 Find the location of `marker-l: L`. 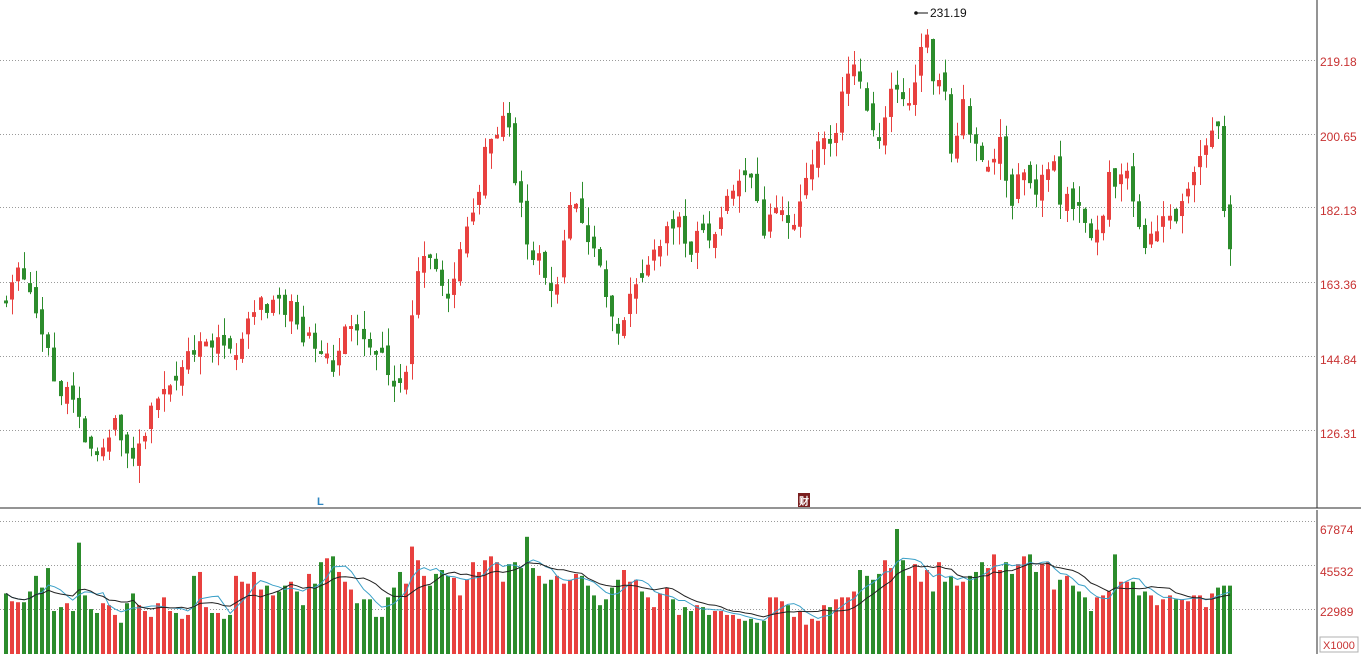

marker-l: L is located at coordinates (320, 502).